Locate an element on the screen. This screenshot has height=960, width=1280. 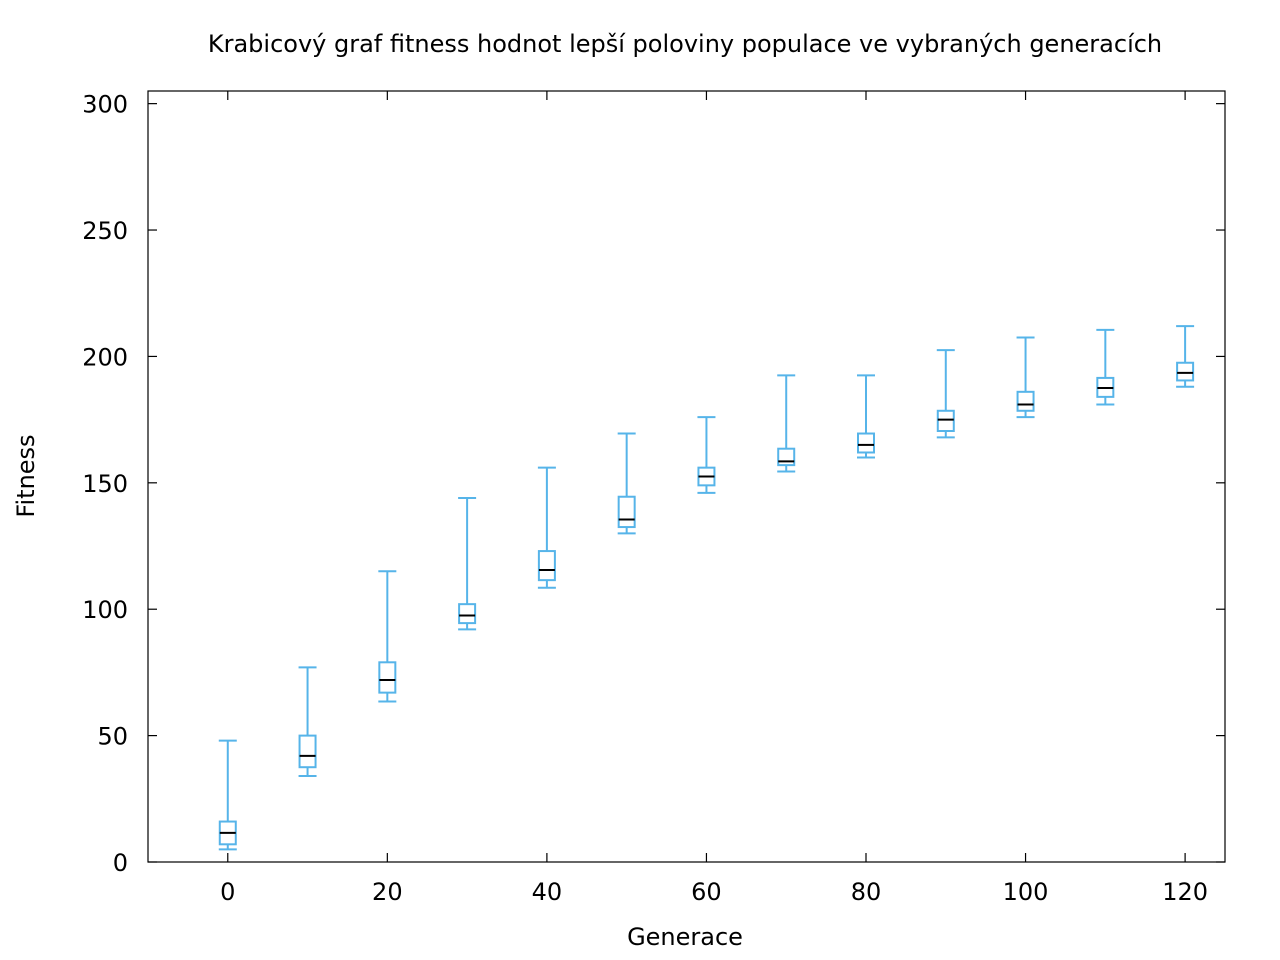
y-axis-label: Fitness is located at coordinates (26, 475).